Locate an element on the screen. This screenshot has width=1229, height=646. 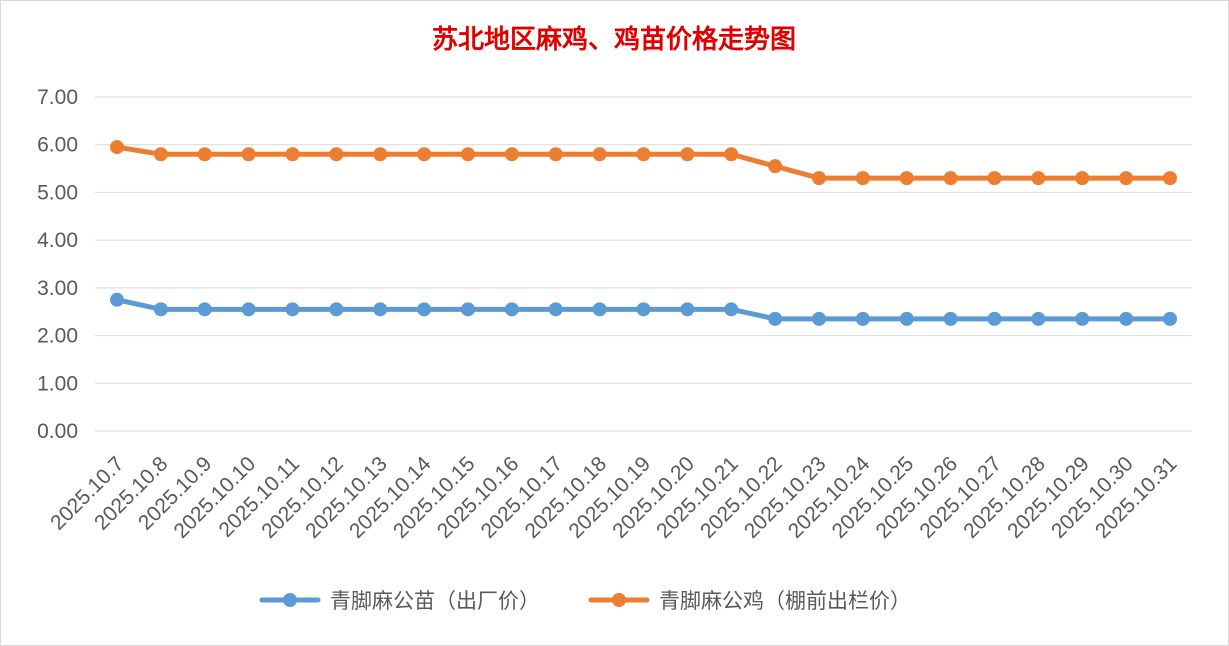
y-tick-label: 7.00 is located at coordinates (57, 97).